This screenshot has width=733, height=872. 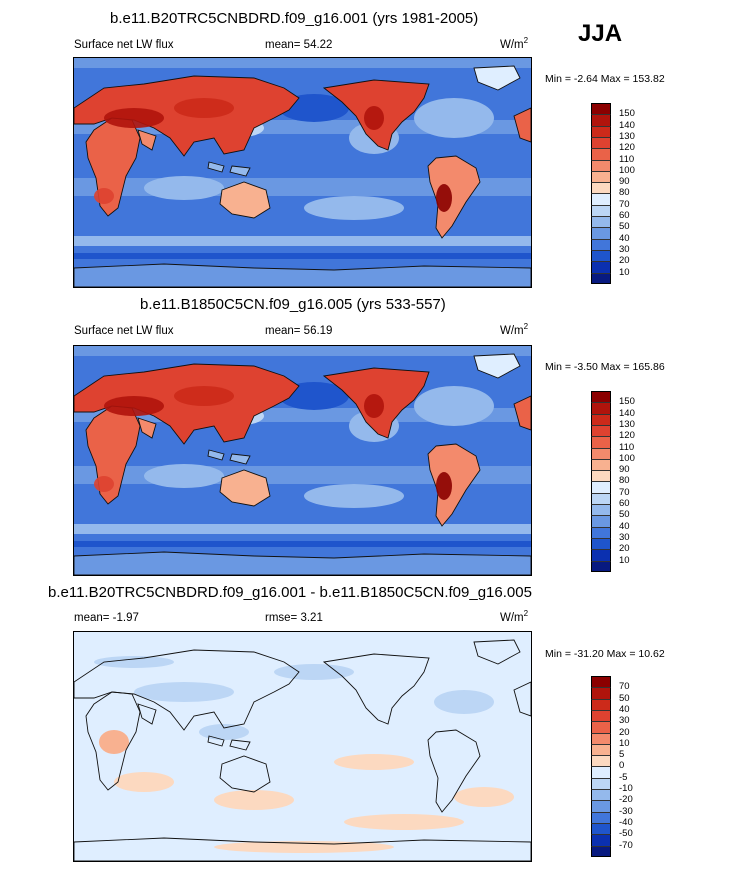 I want to click on panel-2-mean-label: mean= 56.19, so click(x=299, y=331).